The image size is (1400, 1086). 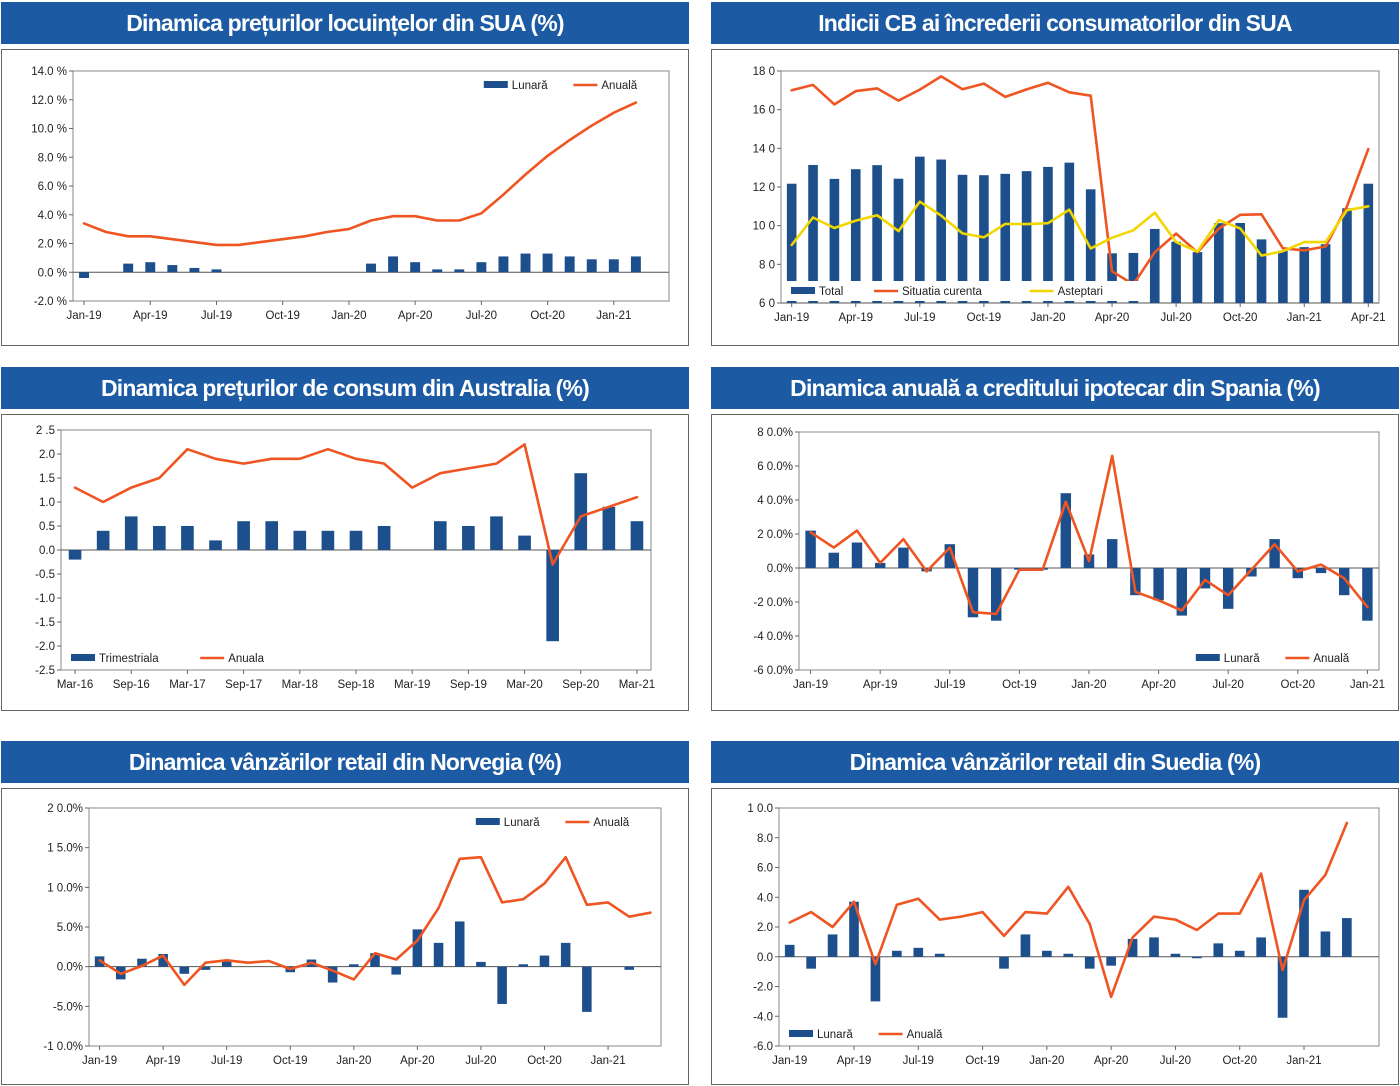 I want to click on y-tick-label: 8.0 %, so click(x=52, y=158).